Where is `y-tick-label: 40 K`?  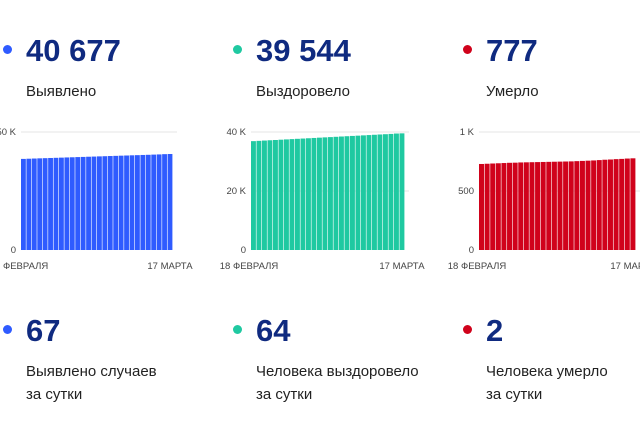 y-tick-label: 40 K is located at coordinates (236, 132).